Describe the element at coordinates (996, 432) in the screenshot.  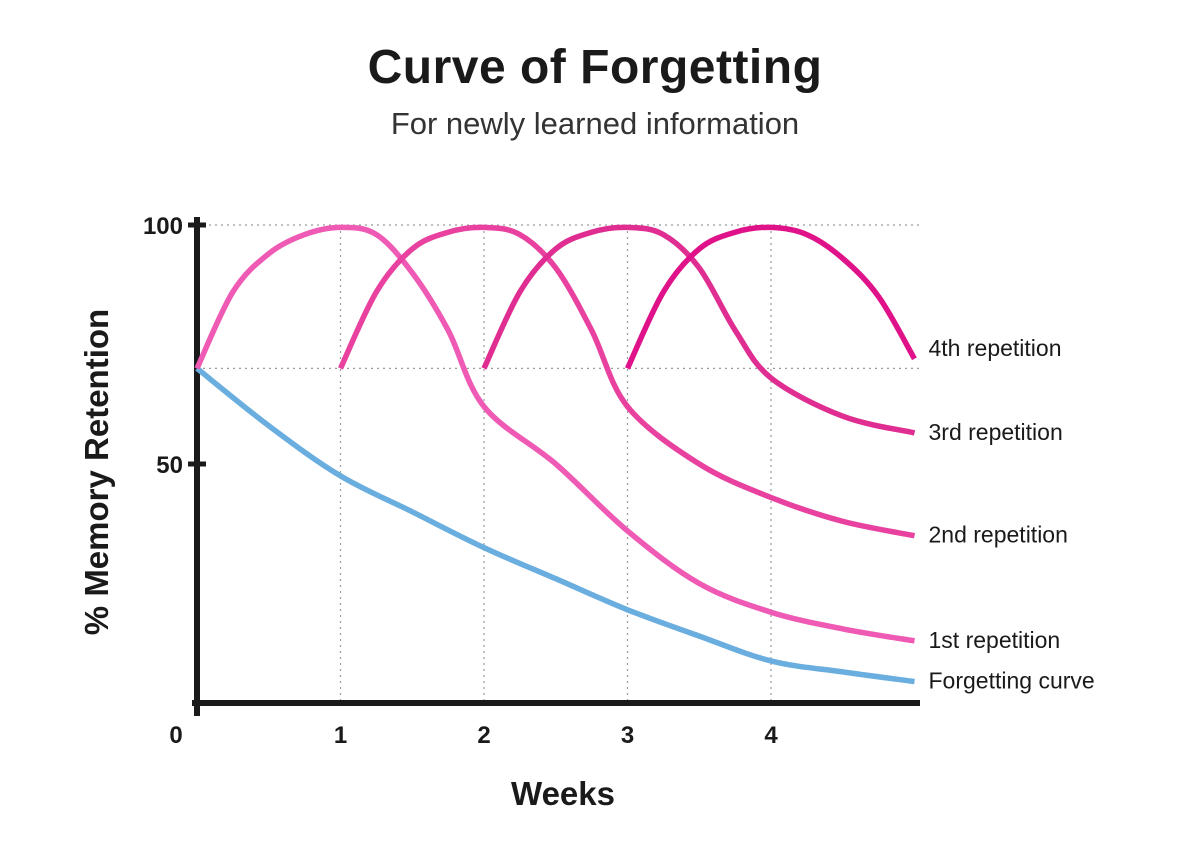
I see `series-label-3rd-repetition: 3rd repetition` at that location.